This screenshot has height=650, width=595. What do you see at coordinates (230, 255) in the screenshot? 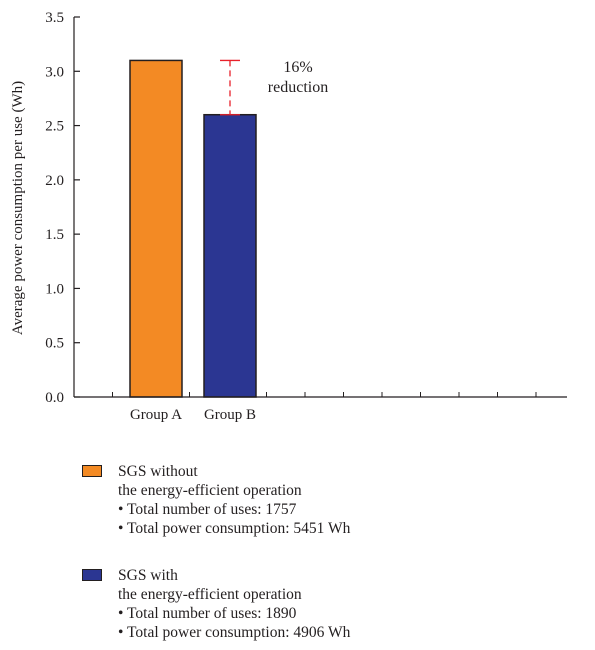
I see `bar-group-b` at bounding box center [230, 255].